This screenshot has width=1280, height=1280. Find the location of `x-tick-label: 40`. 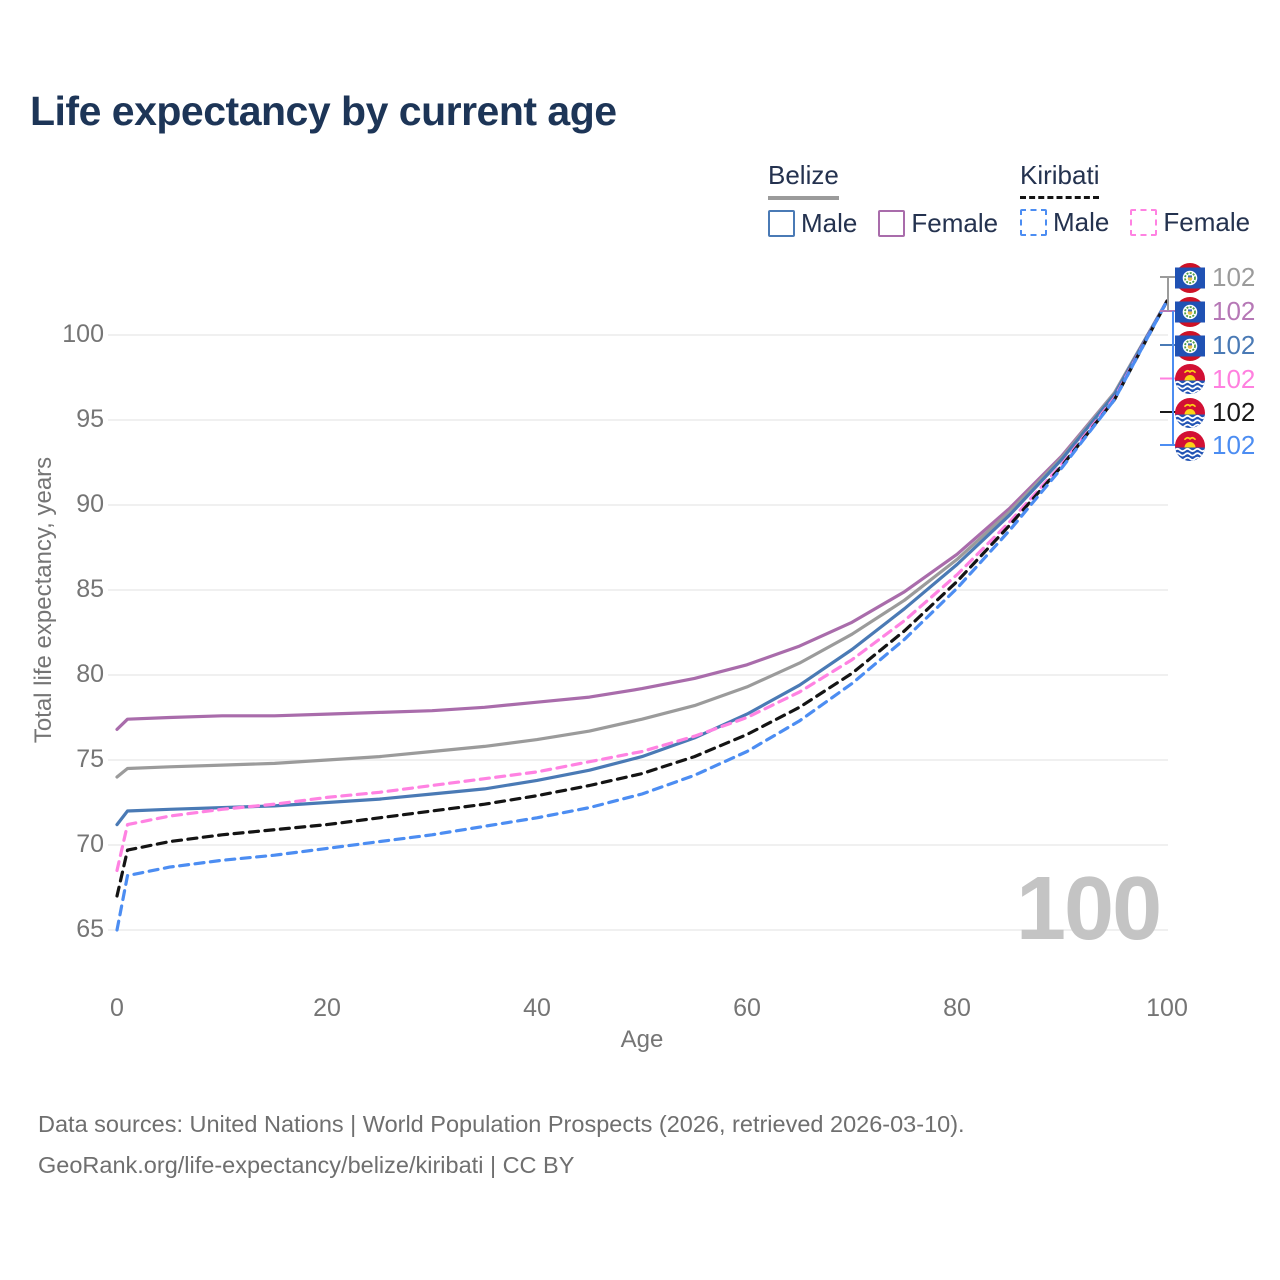

x-tick-label: 40 is located at coordinates (537, 1008).